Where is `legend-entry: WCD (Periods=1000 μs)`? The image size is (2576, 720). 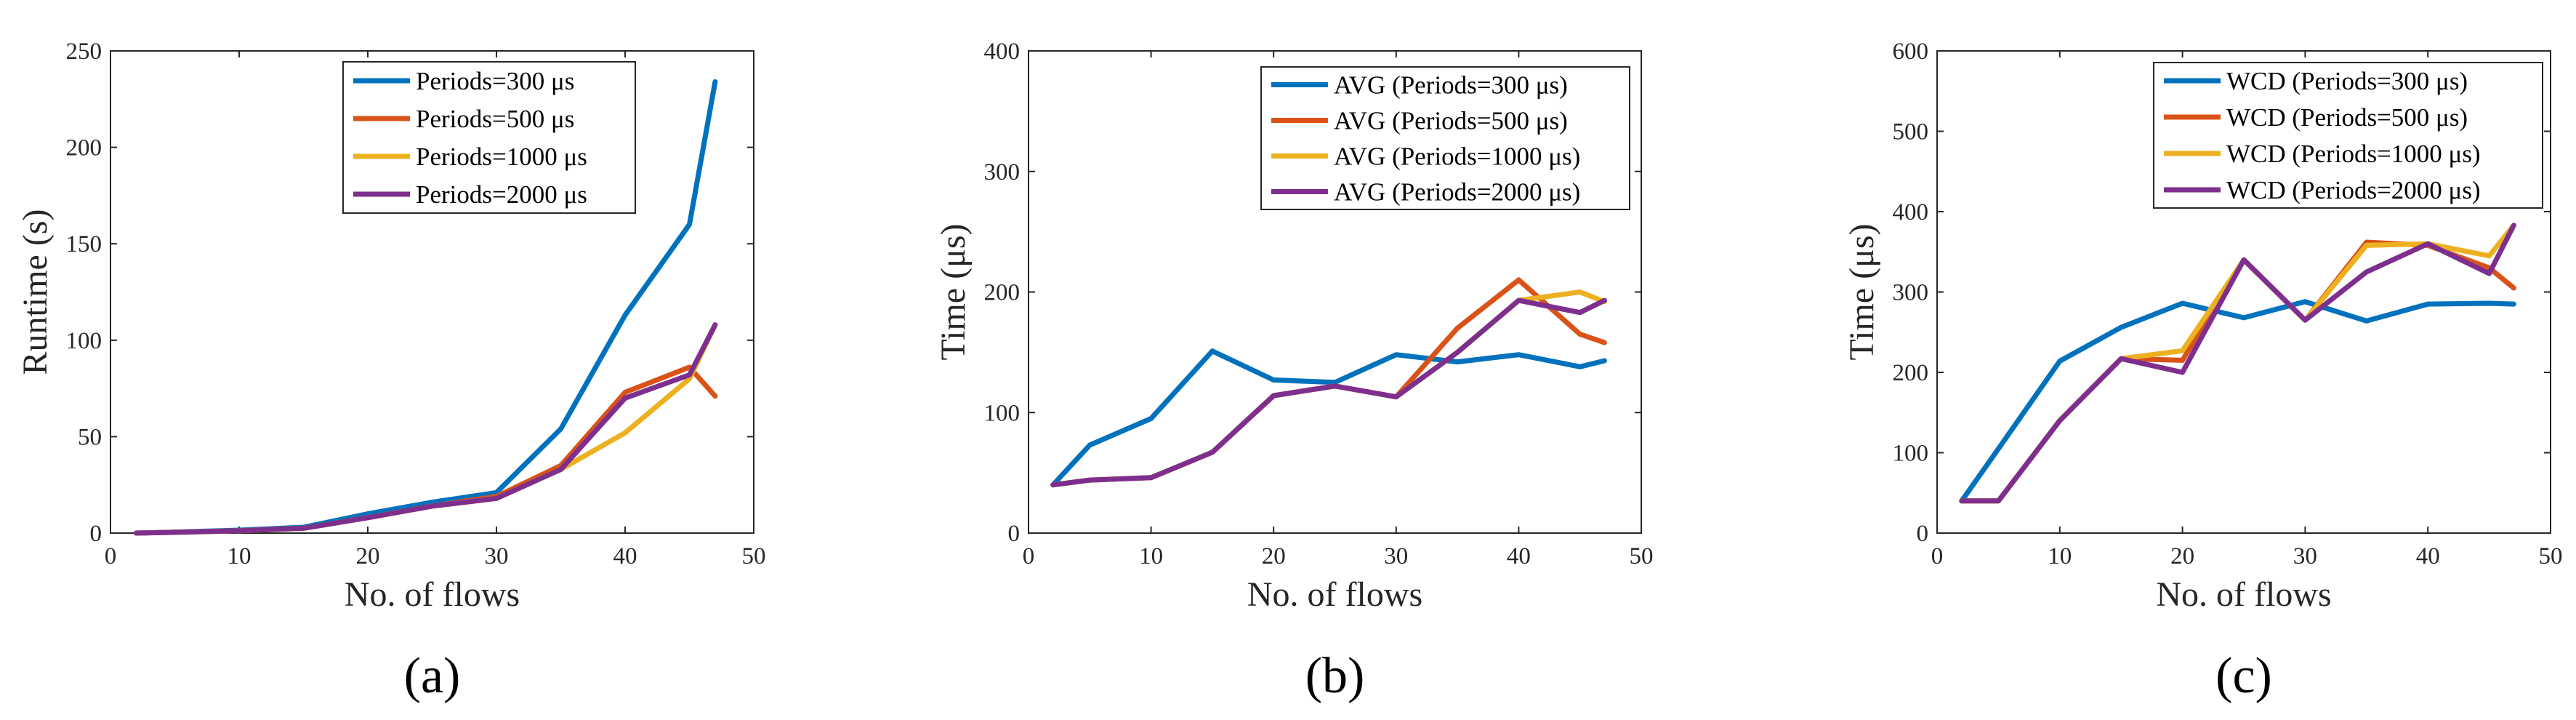 legend-entry: WCD (Periods=1000 μs) is located at coordinates (2353, 154).